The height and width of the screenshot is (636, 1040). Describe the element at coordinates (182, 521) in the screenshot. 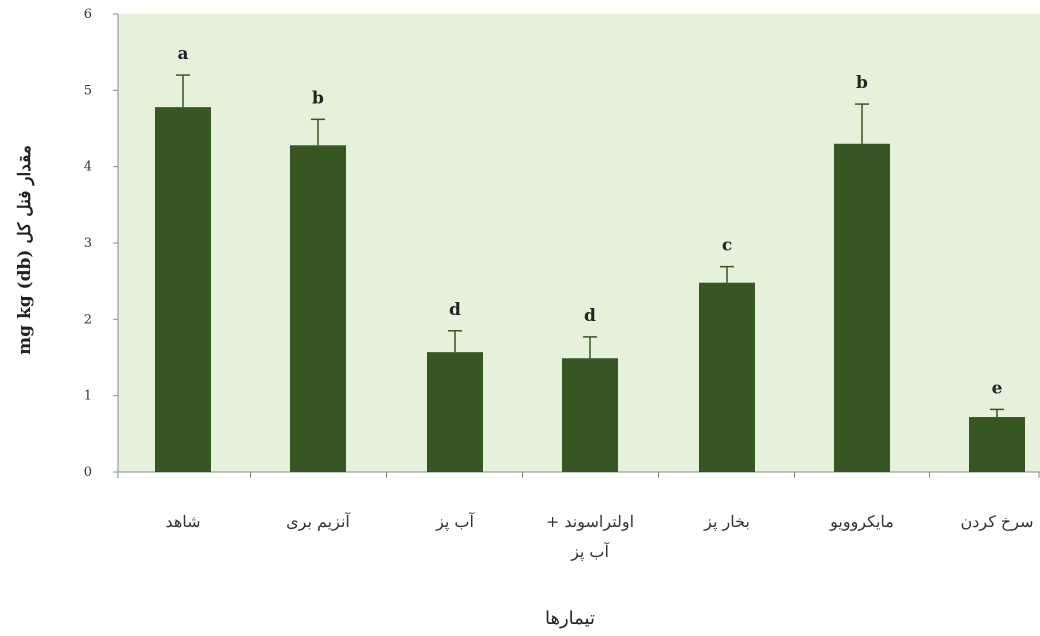

I see `category-label: شاهد` at that location.